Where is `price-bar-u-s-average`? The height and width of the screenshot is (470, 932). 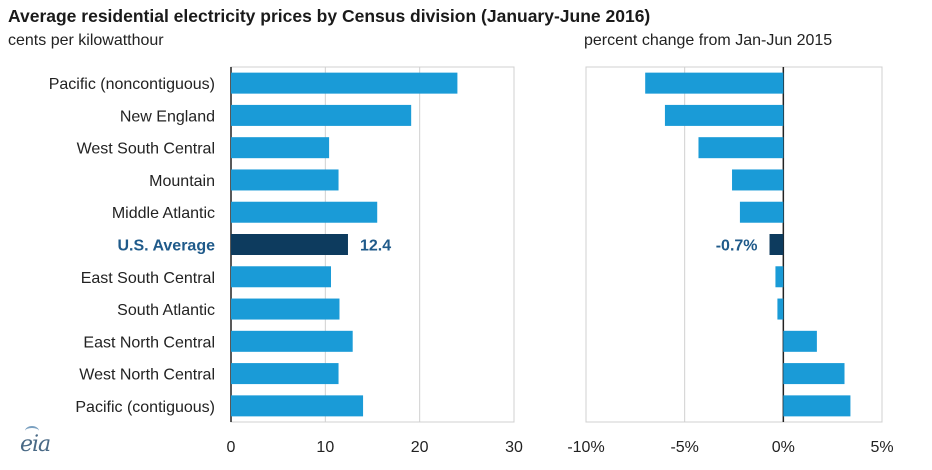 price-bar-u-s-average is located at coordinates (289, 244).